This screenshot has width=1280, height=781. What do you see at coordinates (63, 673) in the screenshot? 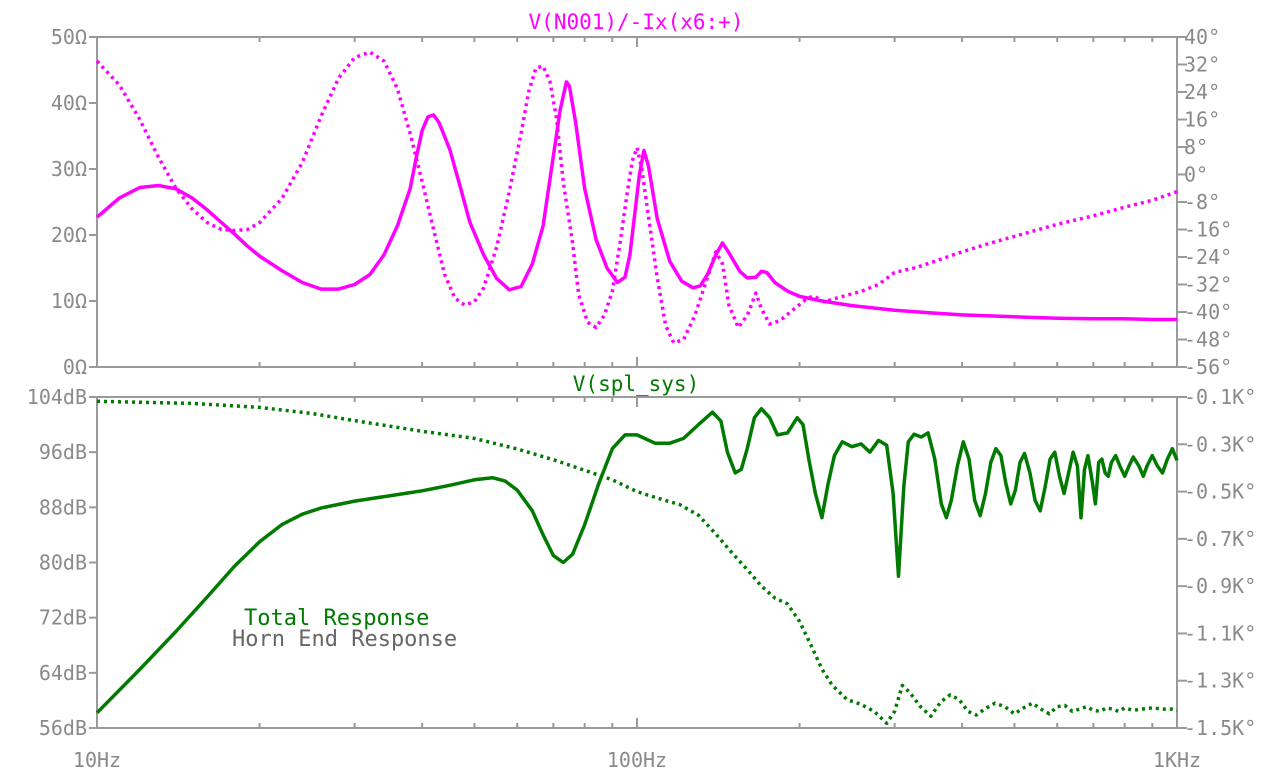
I see `spl-left-tick-label: 64dB` at bounding box center [63, 673].